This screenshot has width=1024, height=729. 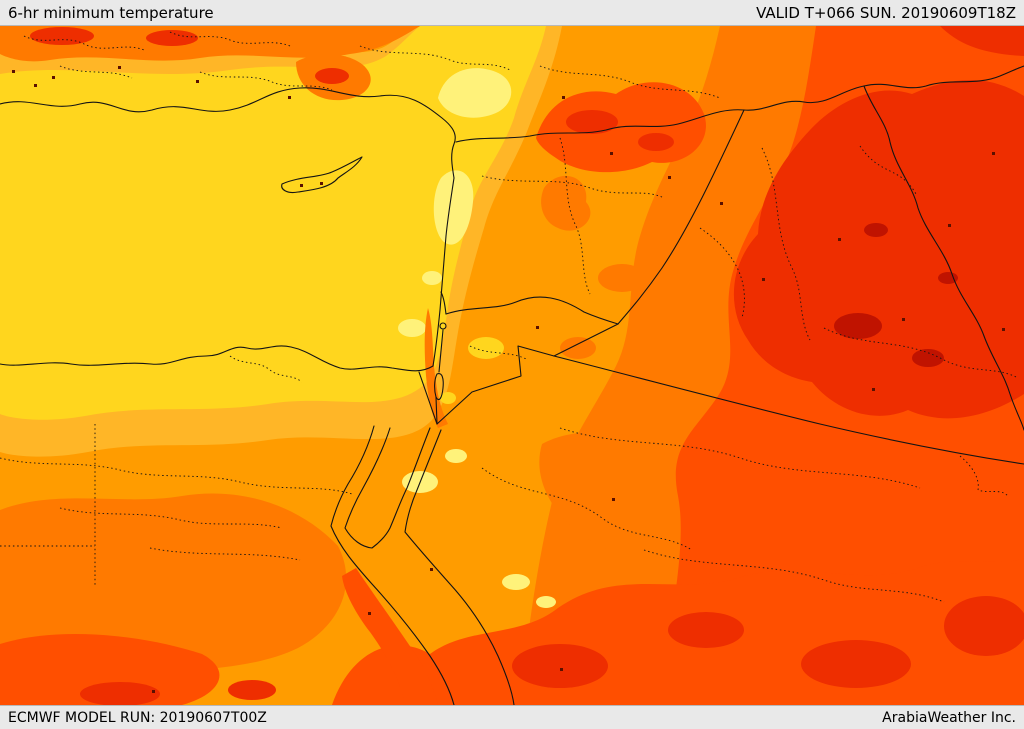 What do you see at coordinates (477, 338) in the screenshot?
I see `layer-pale-yellow-patches` at bounding box center [477, 338].